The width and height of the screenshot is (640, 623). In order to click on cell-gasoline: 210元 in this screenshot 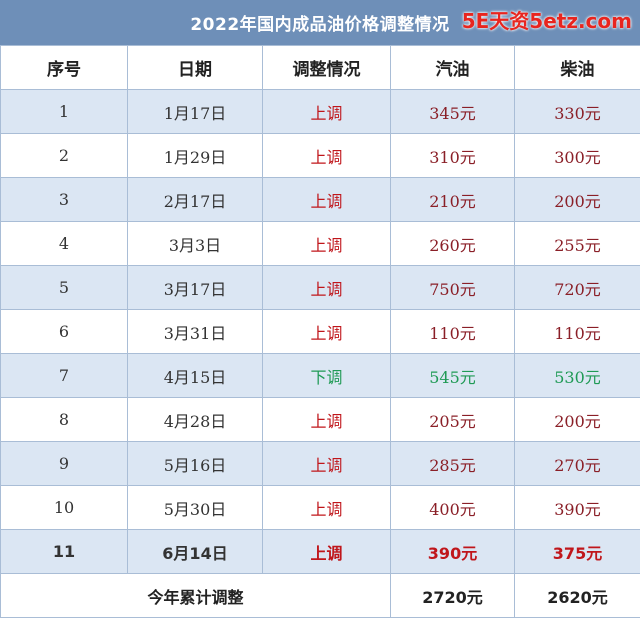, I will do `click(452, 199)`.